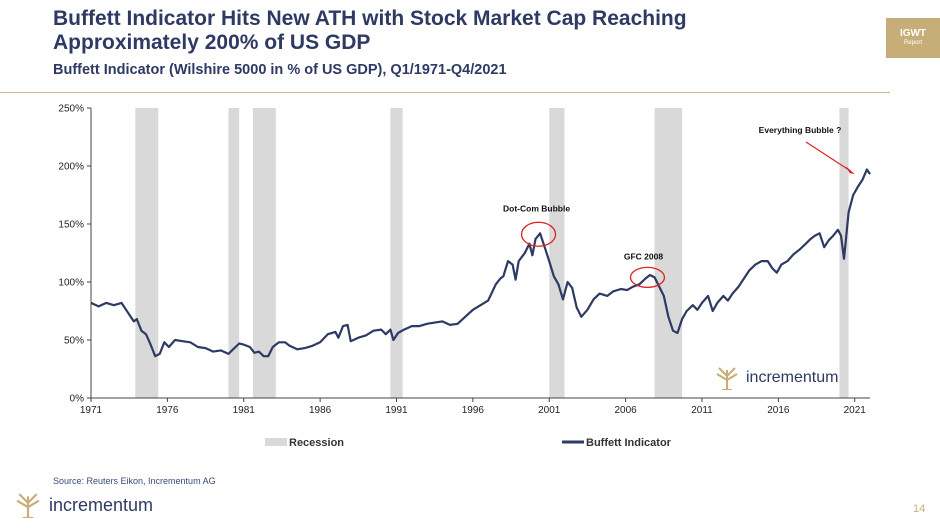 The height and width of the screenshot is (528, 940). What do you see at coordinates (134, 481) in the screenshot?
I see `source-note: Source: Reuters Eikon, Incrementum AG` at bounding box center [134, 481].